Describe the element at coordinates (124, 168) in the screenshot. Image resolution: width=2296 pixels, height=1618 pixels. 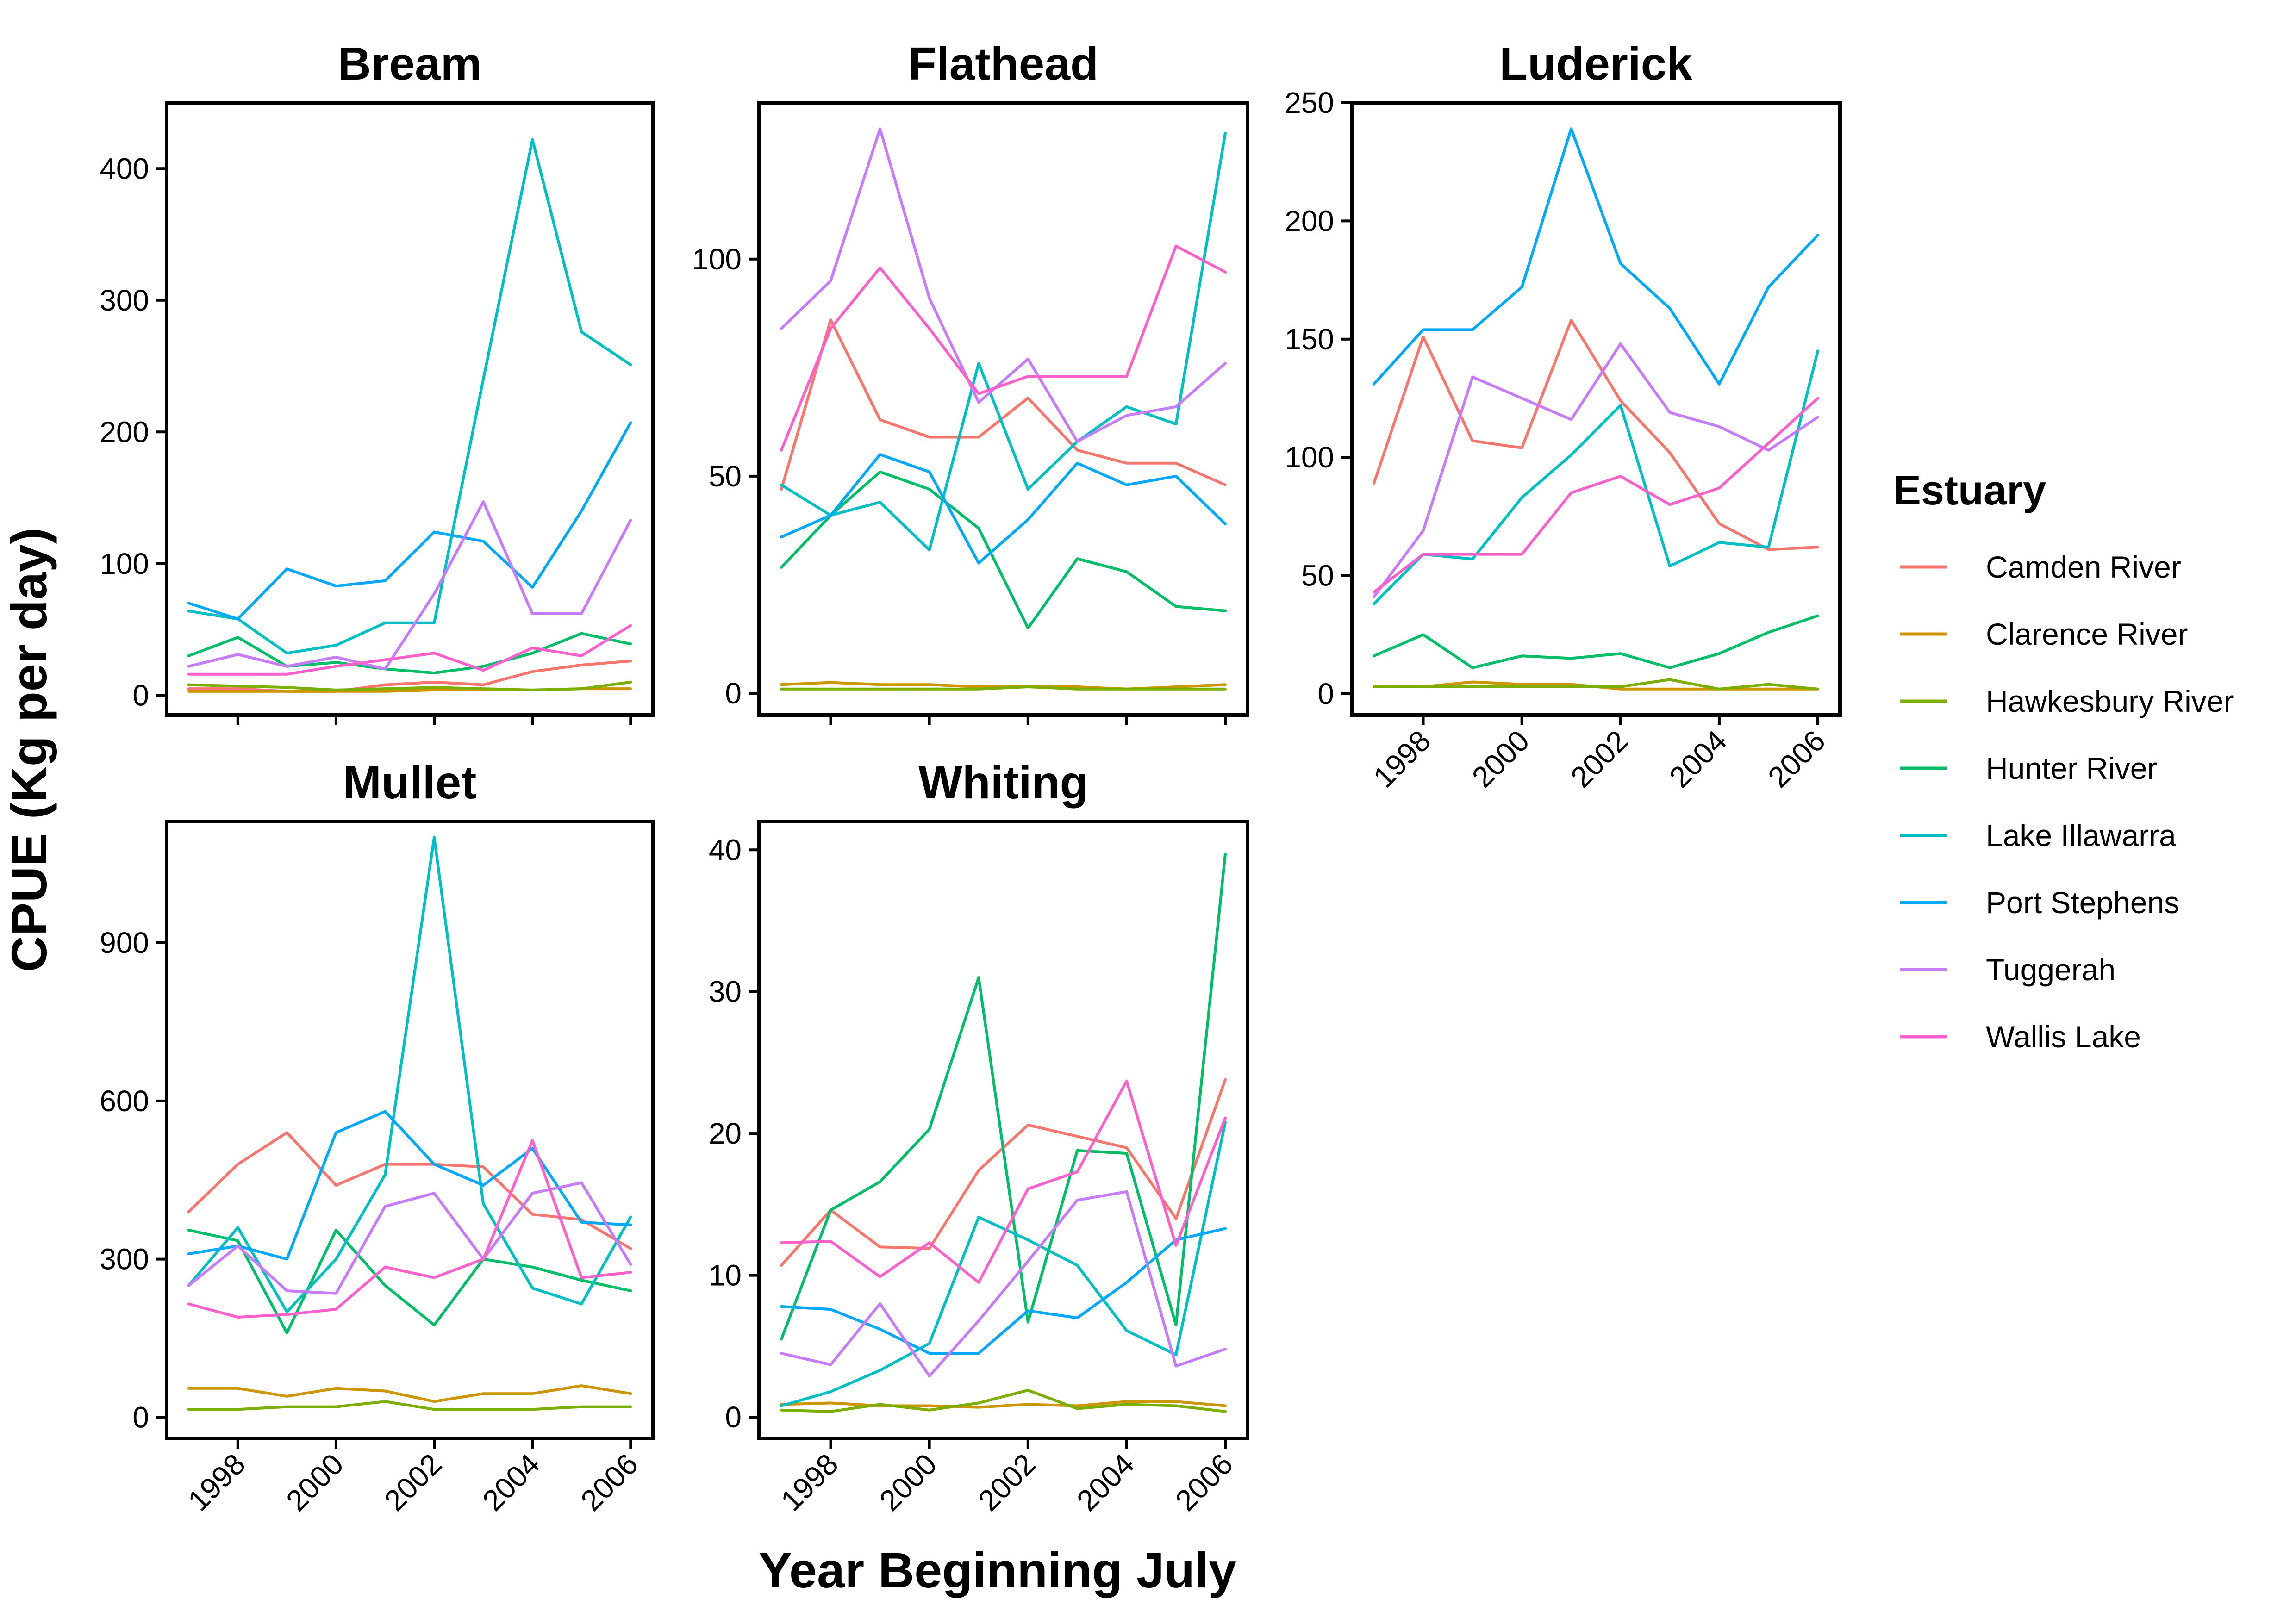
I see `y-tick-label-bream: 400` at that location.